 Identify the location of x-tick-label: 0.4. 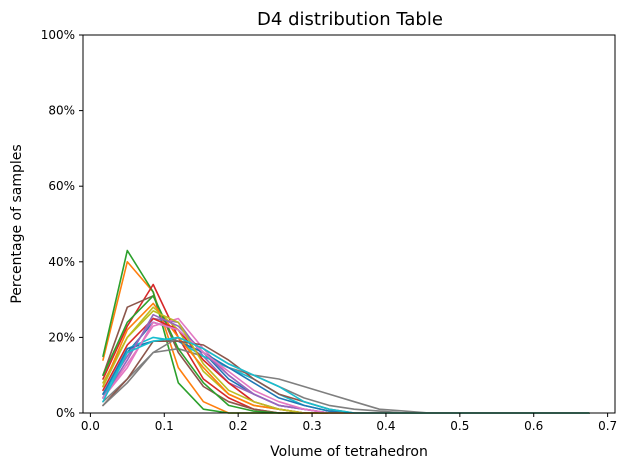
(385, 426).